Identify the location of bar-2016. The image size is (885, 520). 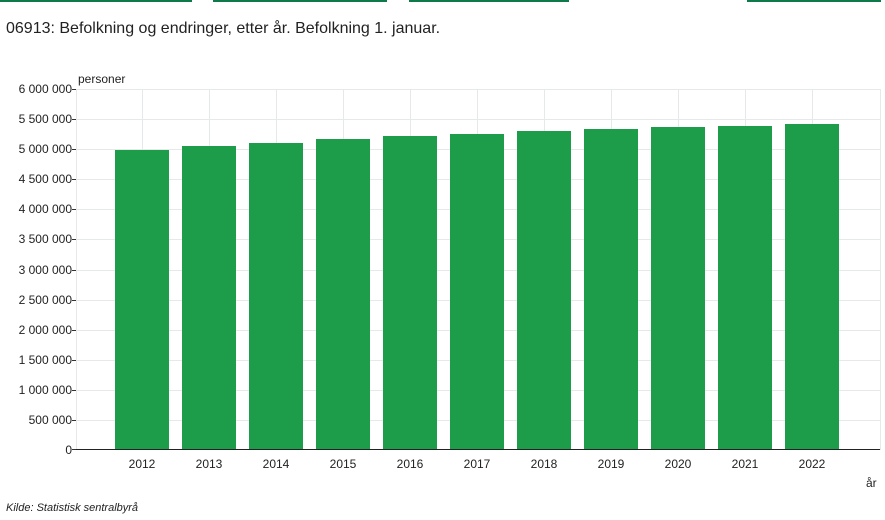
(410, 293).